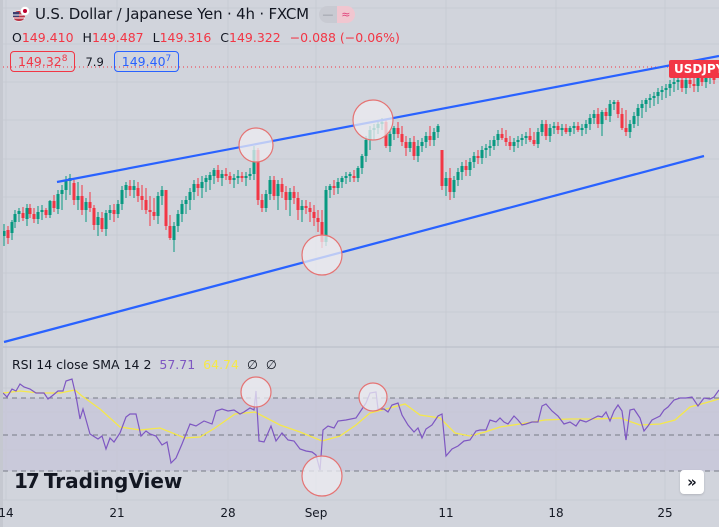 The height and width of the screenshot is (527, 719). I want to click on time-axis-label: 14, so click(7, 513).